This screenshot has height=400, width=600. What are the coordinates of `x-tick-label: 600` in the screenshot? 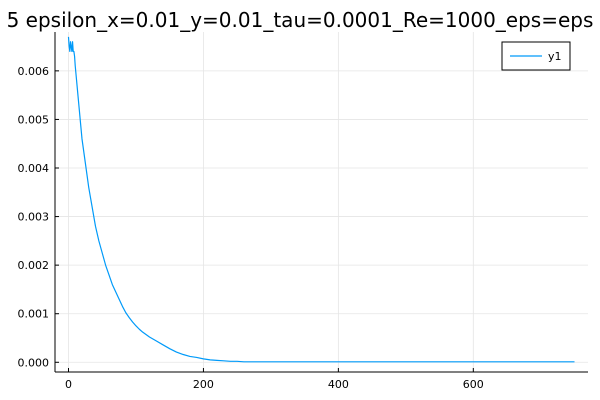 It's located at (473, 384).